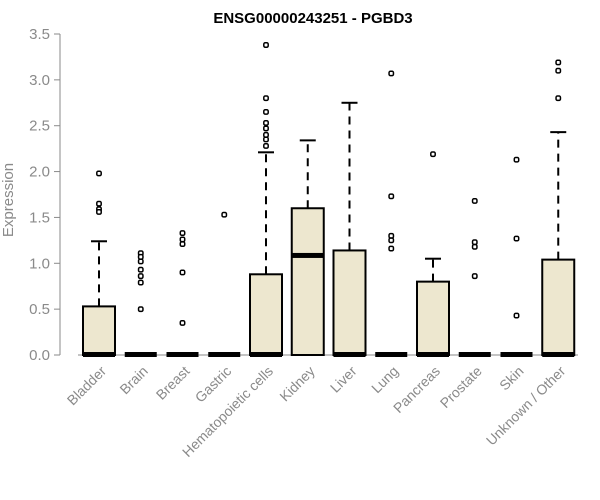 This screenshot has width=600, height=500. I want to click on y-tick-label: 3.5, so click(39, 34).